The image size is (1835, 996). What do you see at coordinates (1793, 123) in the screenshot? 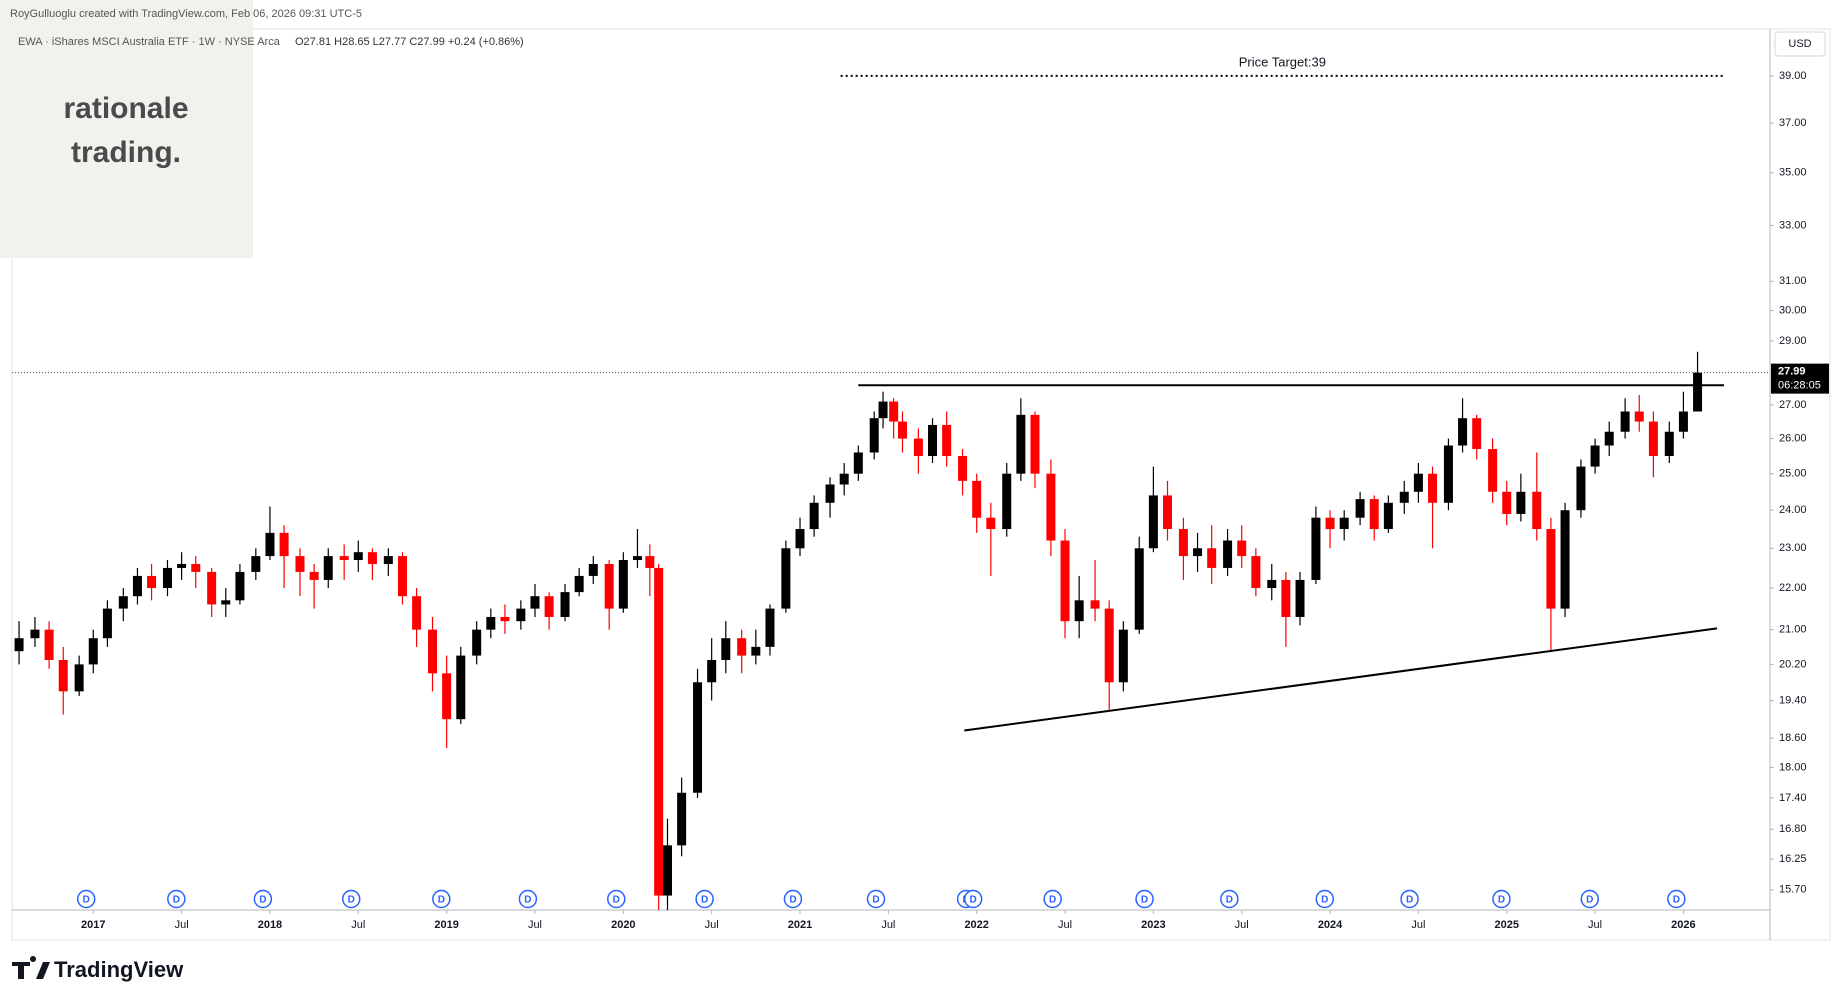
I see `y-tick-label: 37.00` at bounding box center [1793, 123].